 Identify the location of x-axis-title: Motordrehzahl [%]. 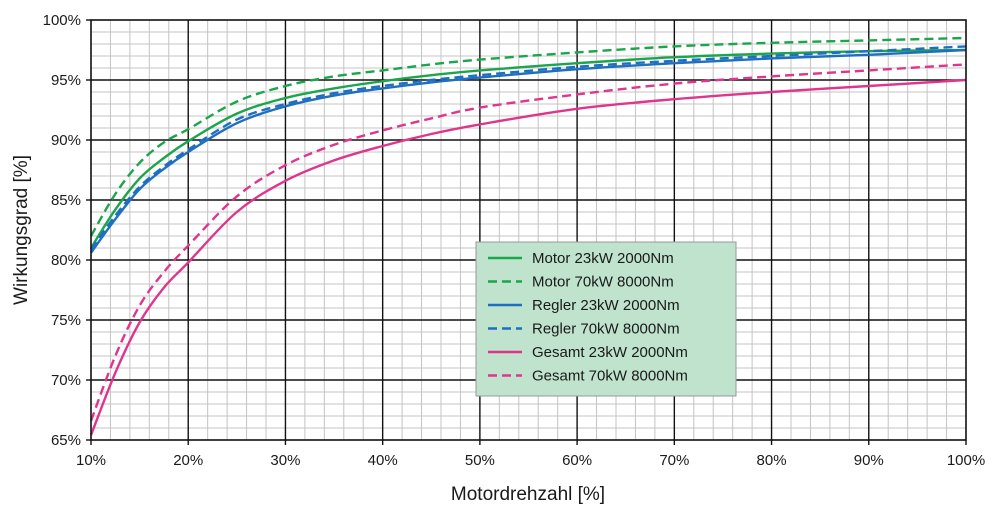
(528, 494).